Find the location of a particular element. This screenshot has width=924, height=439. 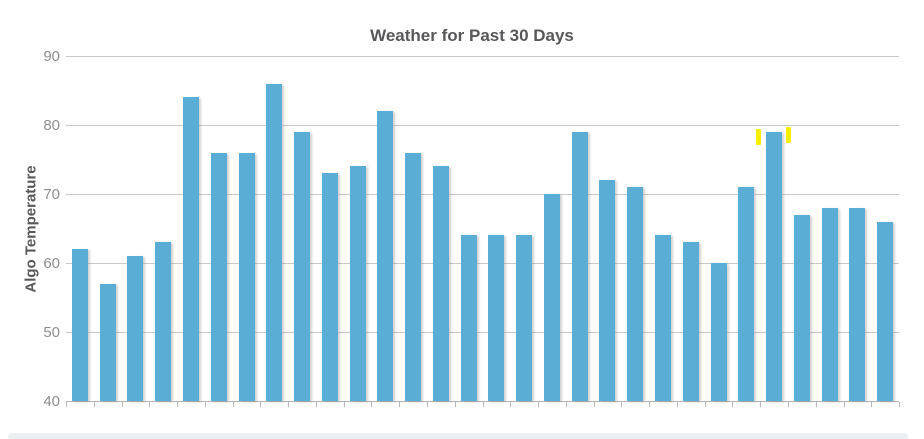

bottom-panel-edge is located at coordinates (458, 436).